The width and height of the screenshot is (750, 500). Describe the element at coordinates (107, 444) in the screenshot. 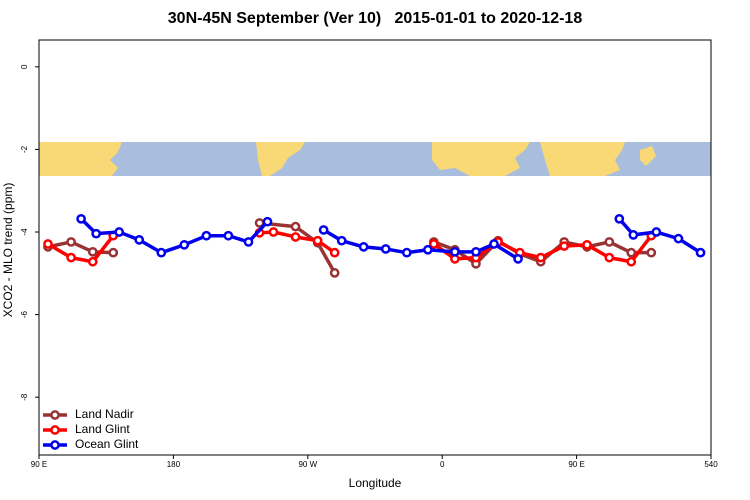

I see `legend-label: Ocean Glint` at that location.